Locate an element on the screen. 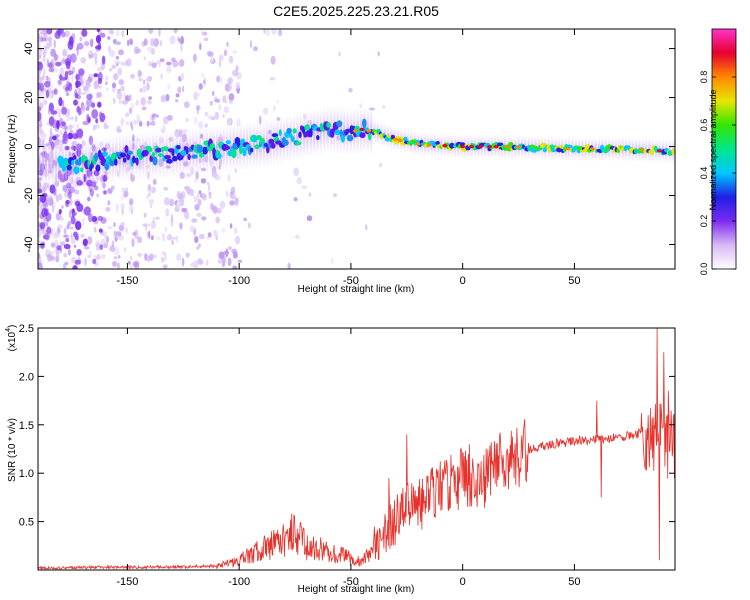 The height and width of the screenshot is (600, 750). snr-y-axis-label: SNR (10 * v/v) is located at coordinates (12, 450).